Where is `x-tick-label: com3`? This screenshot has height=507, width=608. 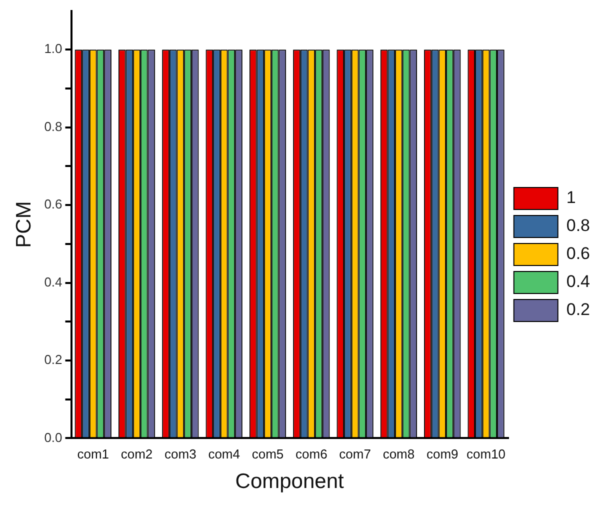
x-tick-label: com3 is located at coordinates (180, 454).